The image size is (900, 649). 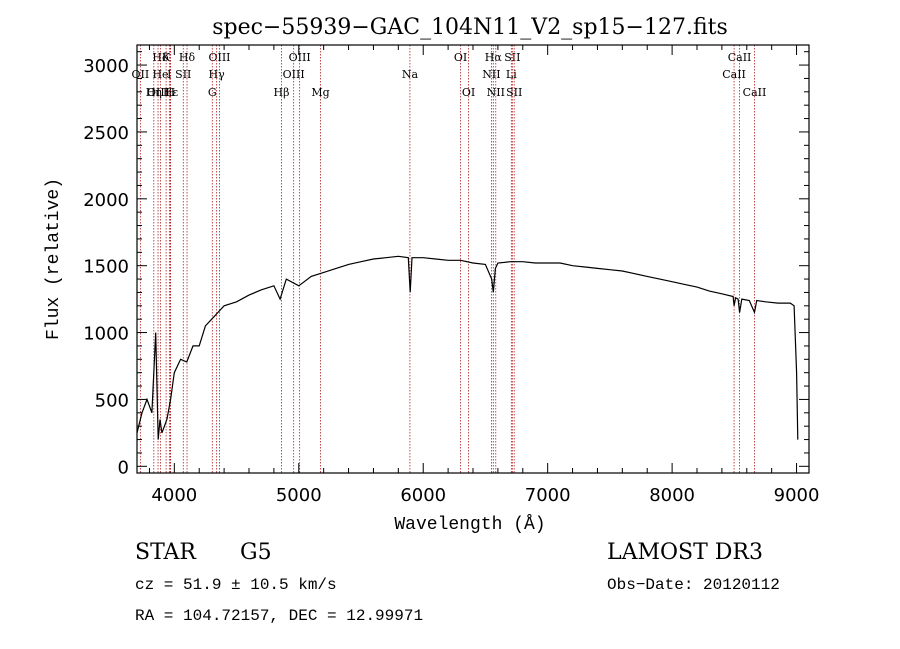 What do you see at coordinates (236, 585) in the screenshot?
I see `redshift-text: cz = 51.9 ± 10.5 km/s` at bounding box center [236, 585].